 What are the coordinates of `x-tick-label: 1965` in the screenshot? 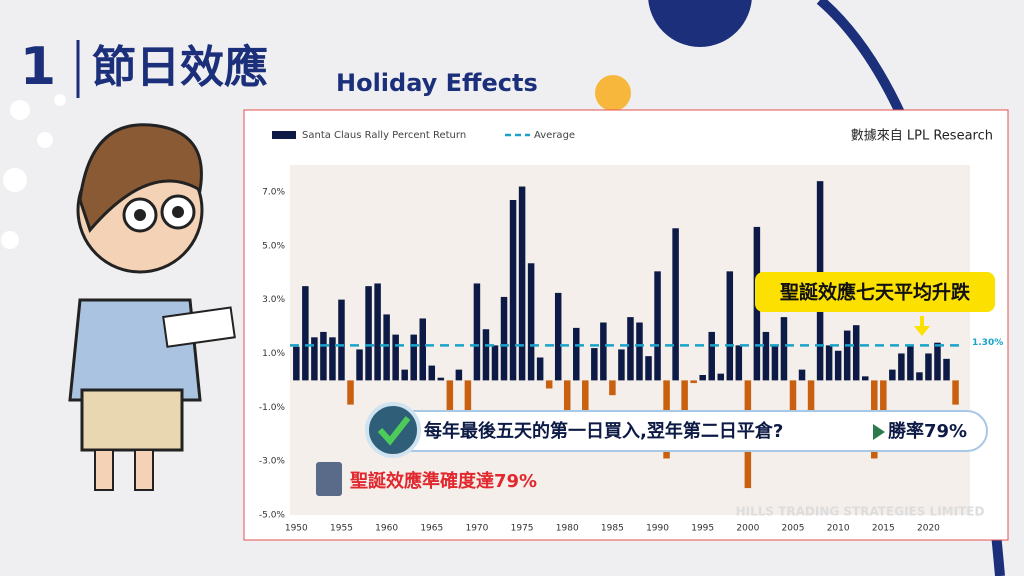 It's located at (431, 529).